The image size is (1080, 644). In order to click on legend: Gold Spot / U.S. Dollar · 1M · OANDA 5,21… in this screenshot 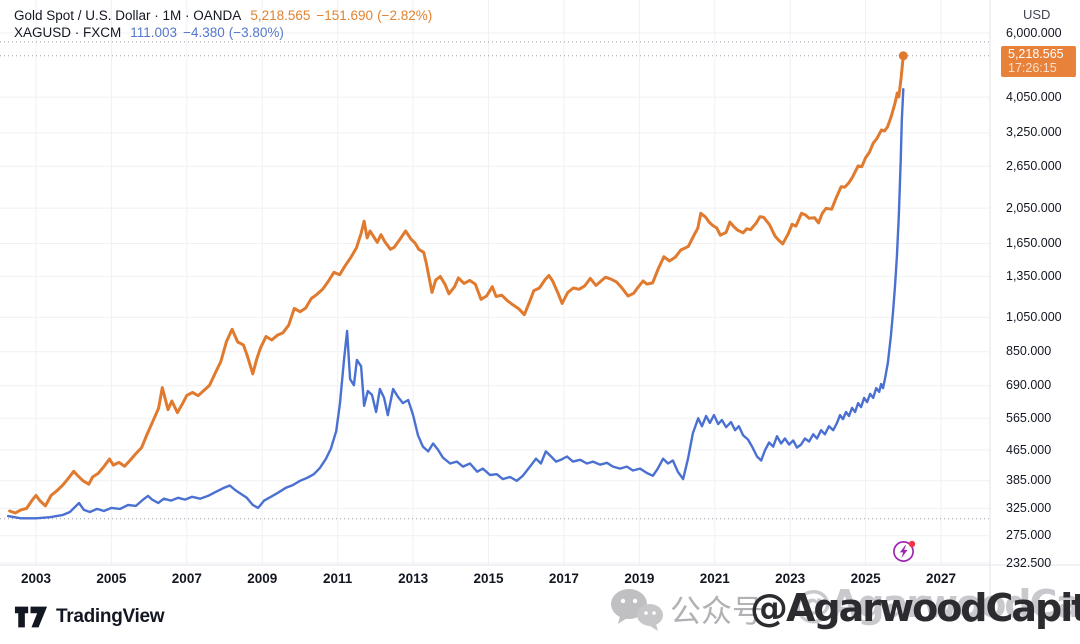, I will do `click(223, 24)`.